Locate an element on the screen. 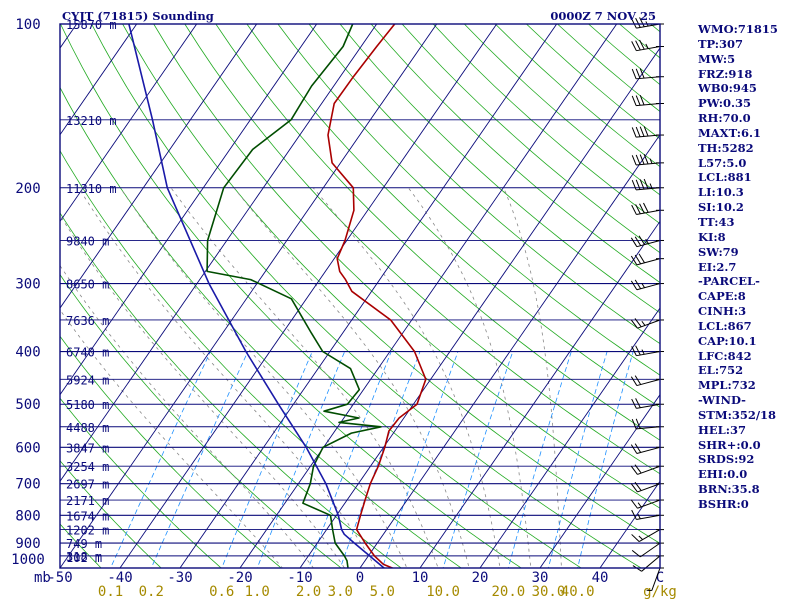  index-item: WB0:945 is located at coordinates (727, 88).